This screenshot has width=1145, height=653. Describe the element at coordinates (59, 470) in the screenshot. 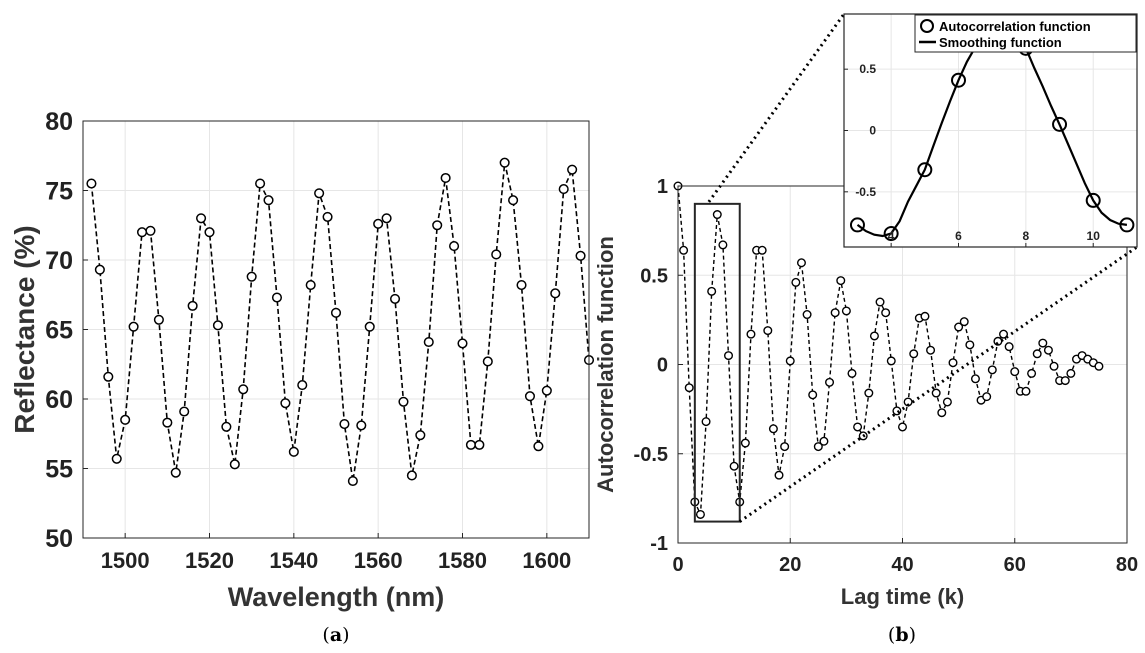

I see `y-tick-label-a: 55` at that location.